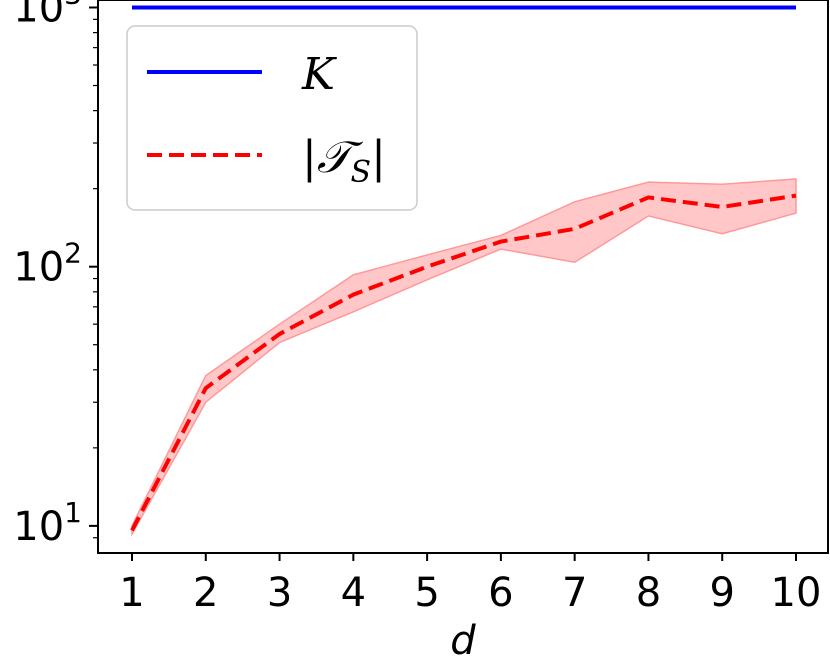 Image resolution: width=830 pixels, height=664 pixels. What do you see at coordinates (574, 593) in the screenshot?
I see `x-tick-label-7: 7` at bounding box center [574, 593].